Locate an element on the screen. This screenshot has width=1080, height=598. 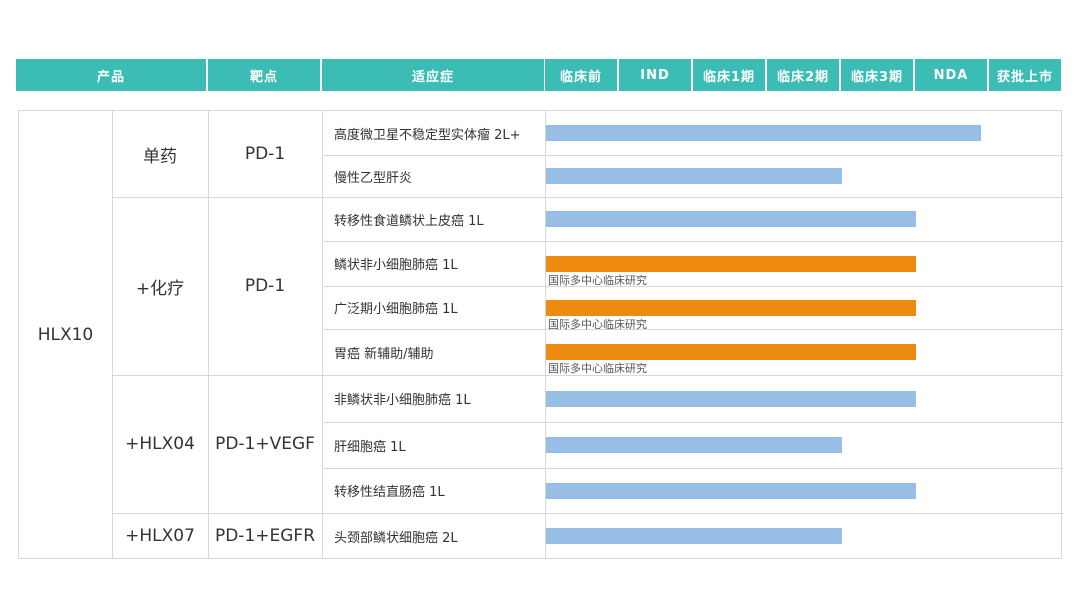
indication-label: 转移性食道鳞状上皮癌 1L is located at coordinates (409, 221).